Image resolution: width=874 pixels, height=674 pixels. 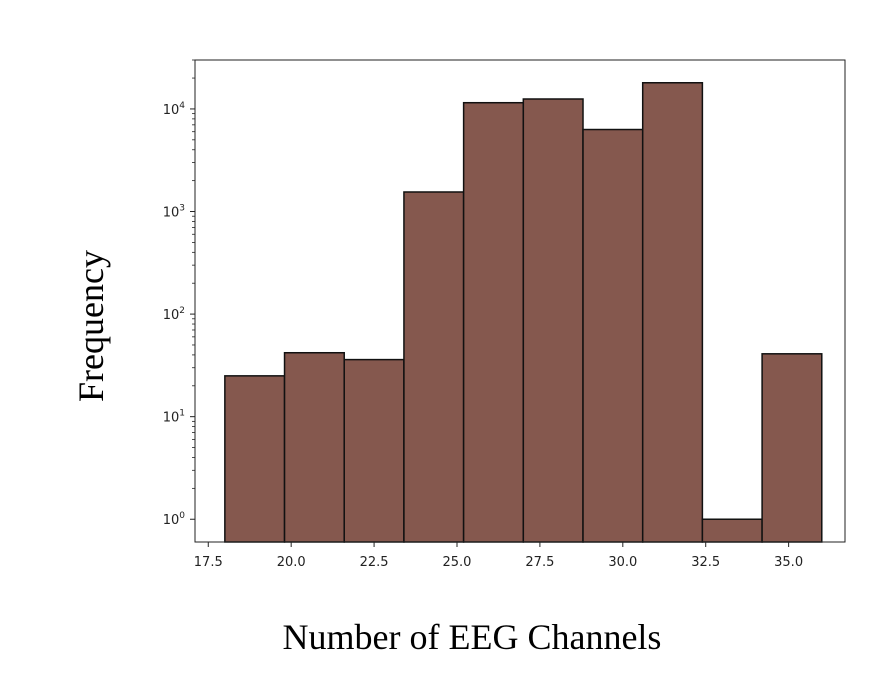 I want to click on x-tick-label: 30.0, so click(x=622, y=562).